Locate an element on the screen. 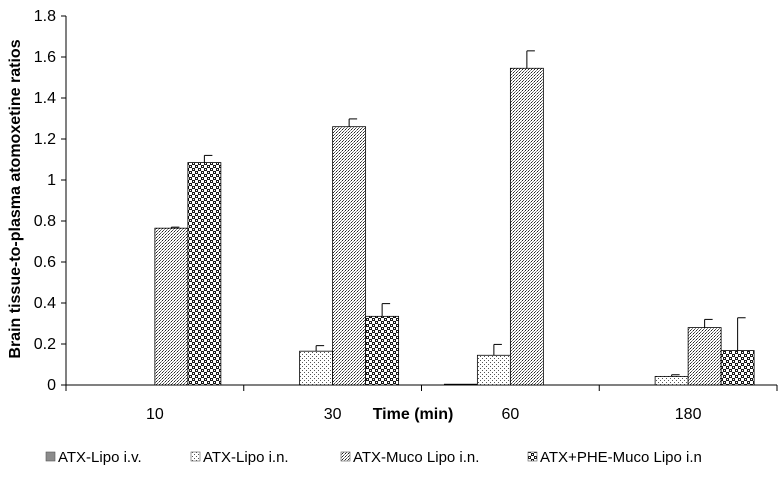  x-tick-label: 10 is located at coordinates (155, 414).